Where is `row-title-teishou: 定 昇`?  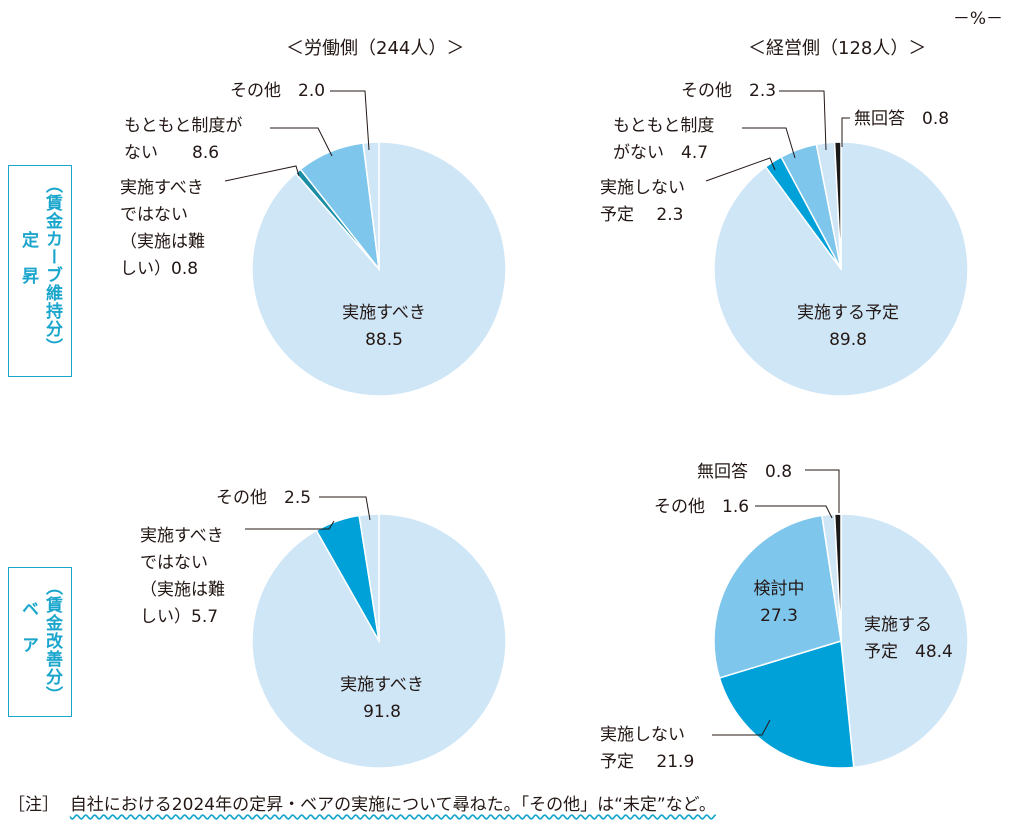
row-title-teishou: 定 昇 is located at coordinates (28, 258).